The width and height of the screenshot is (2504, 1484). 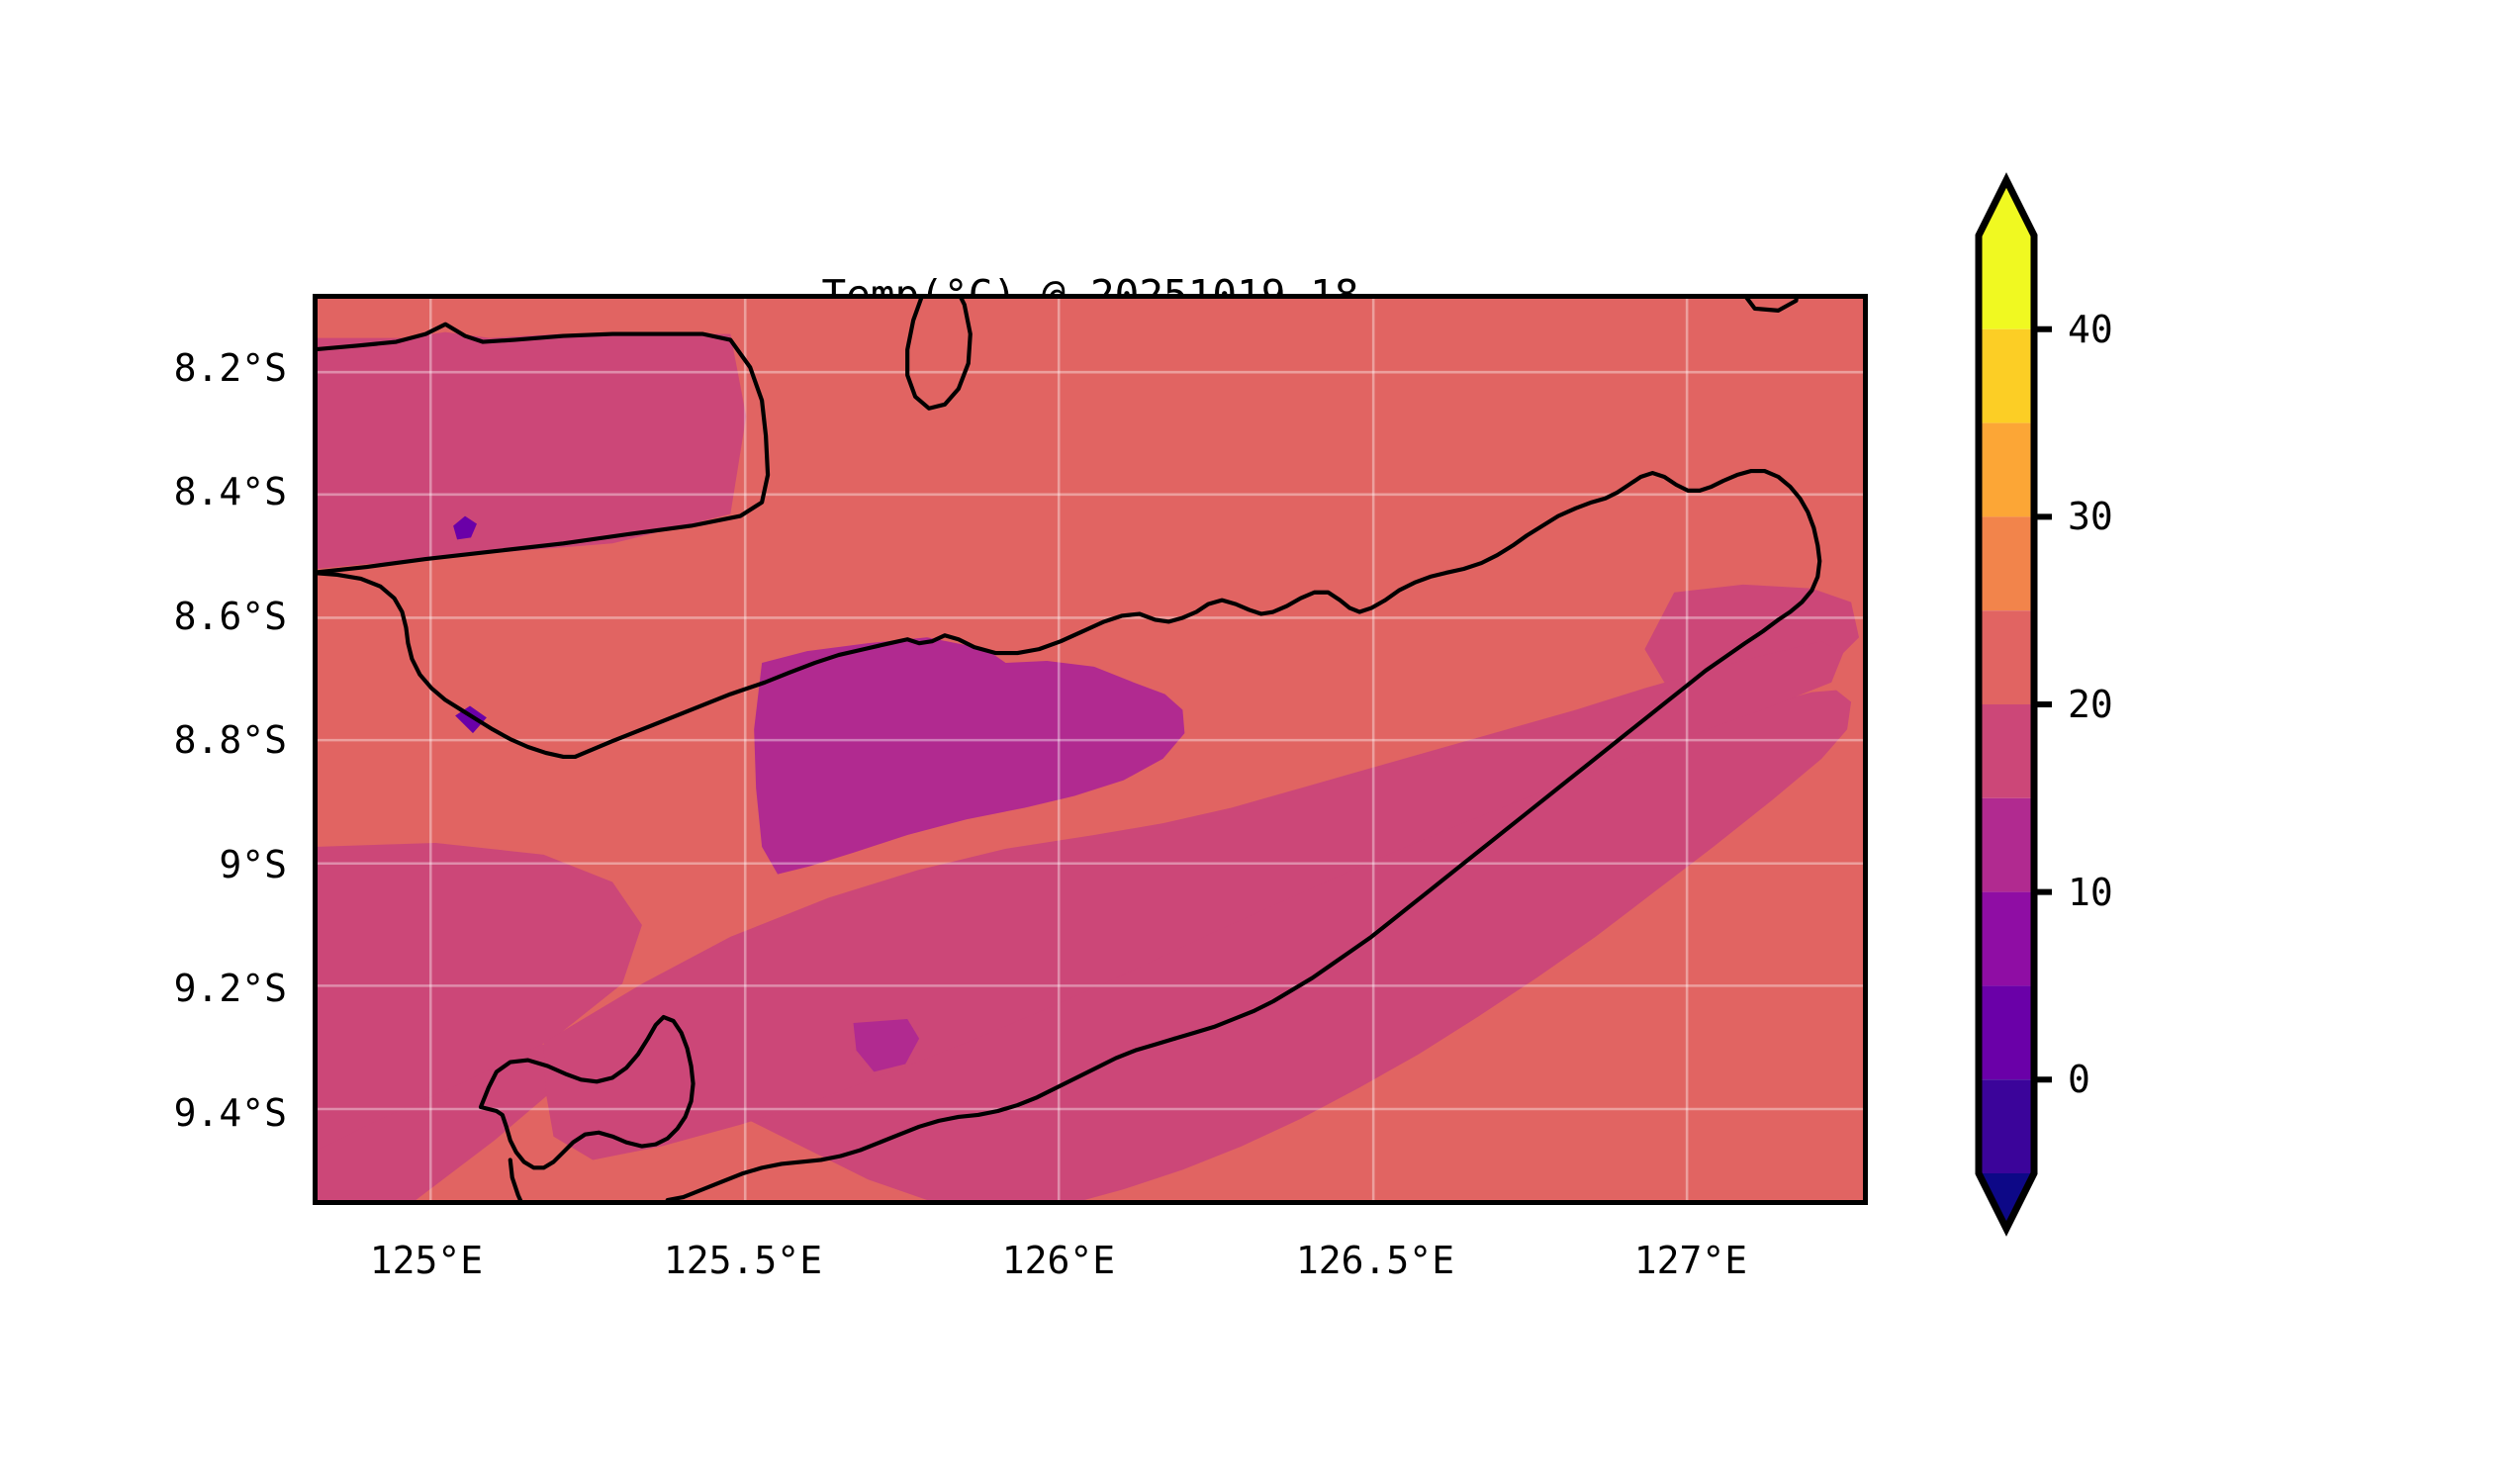 I want to click on colorbar, so click(x=2013, y=704).